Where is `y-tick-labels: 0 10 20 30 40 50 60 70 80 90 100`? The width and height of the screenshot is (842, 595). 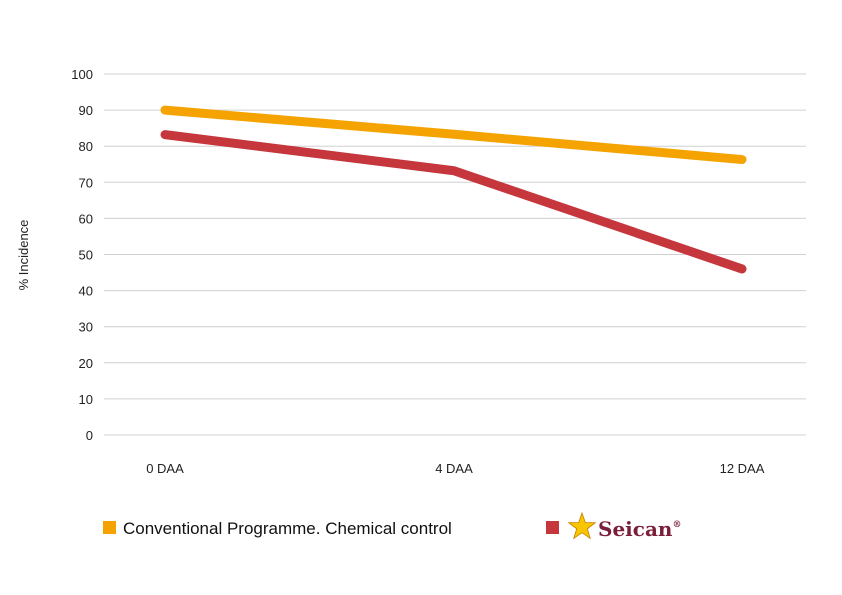 y-tick-labels: 0 10 20 30 40 50 60 70 80 90 100 is located at coordinates (82, 255).